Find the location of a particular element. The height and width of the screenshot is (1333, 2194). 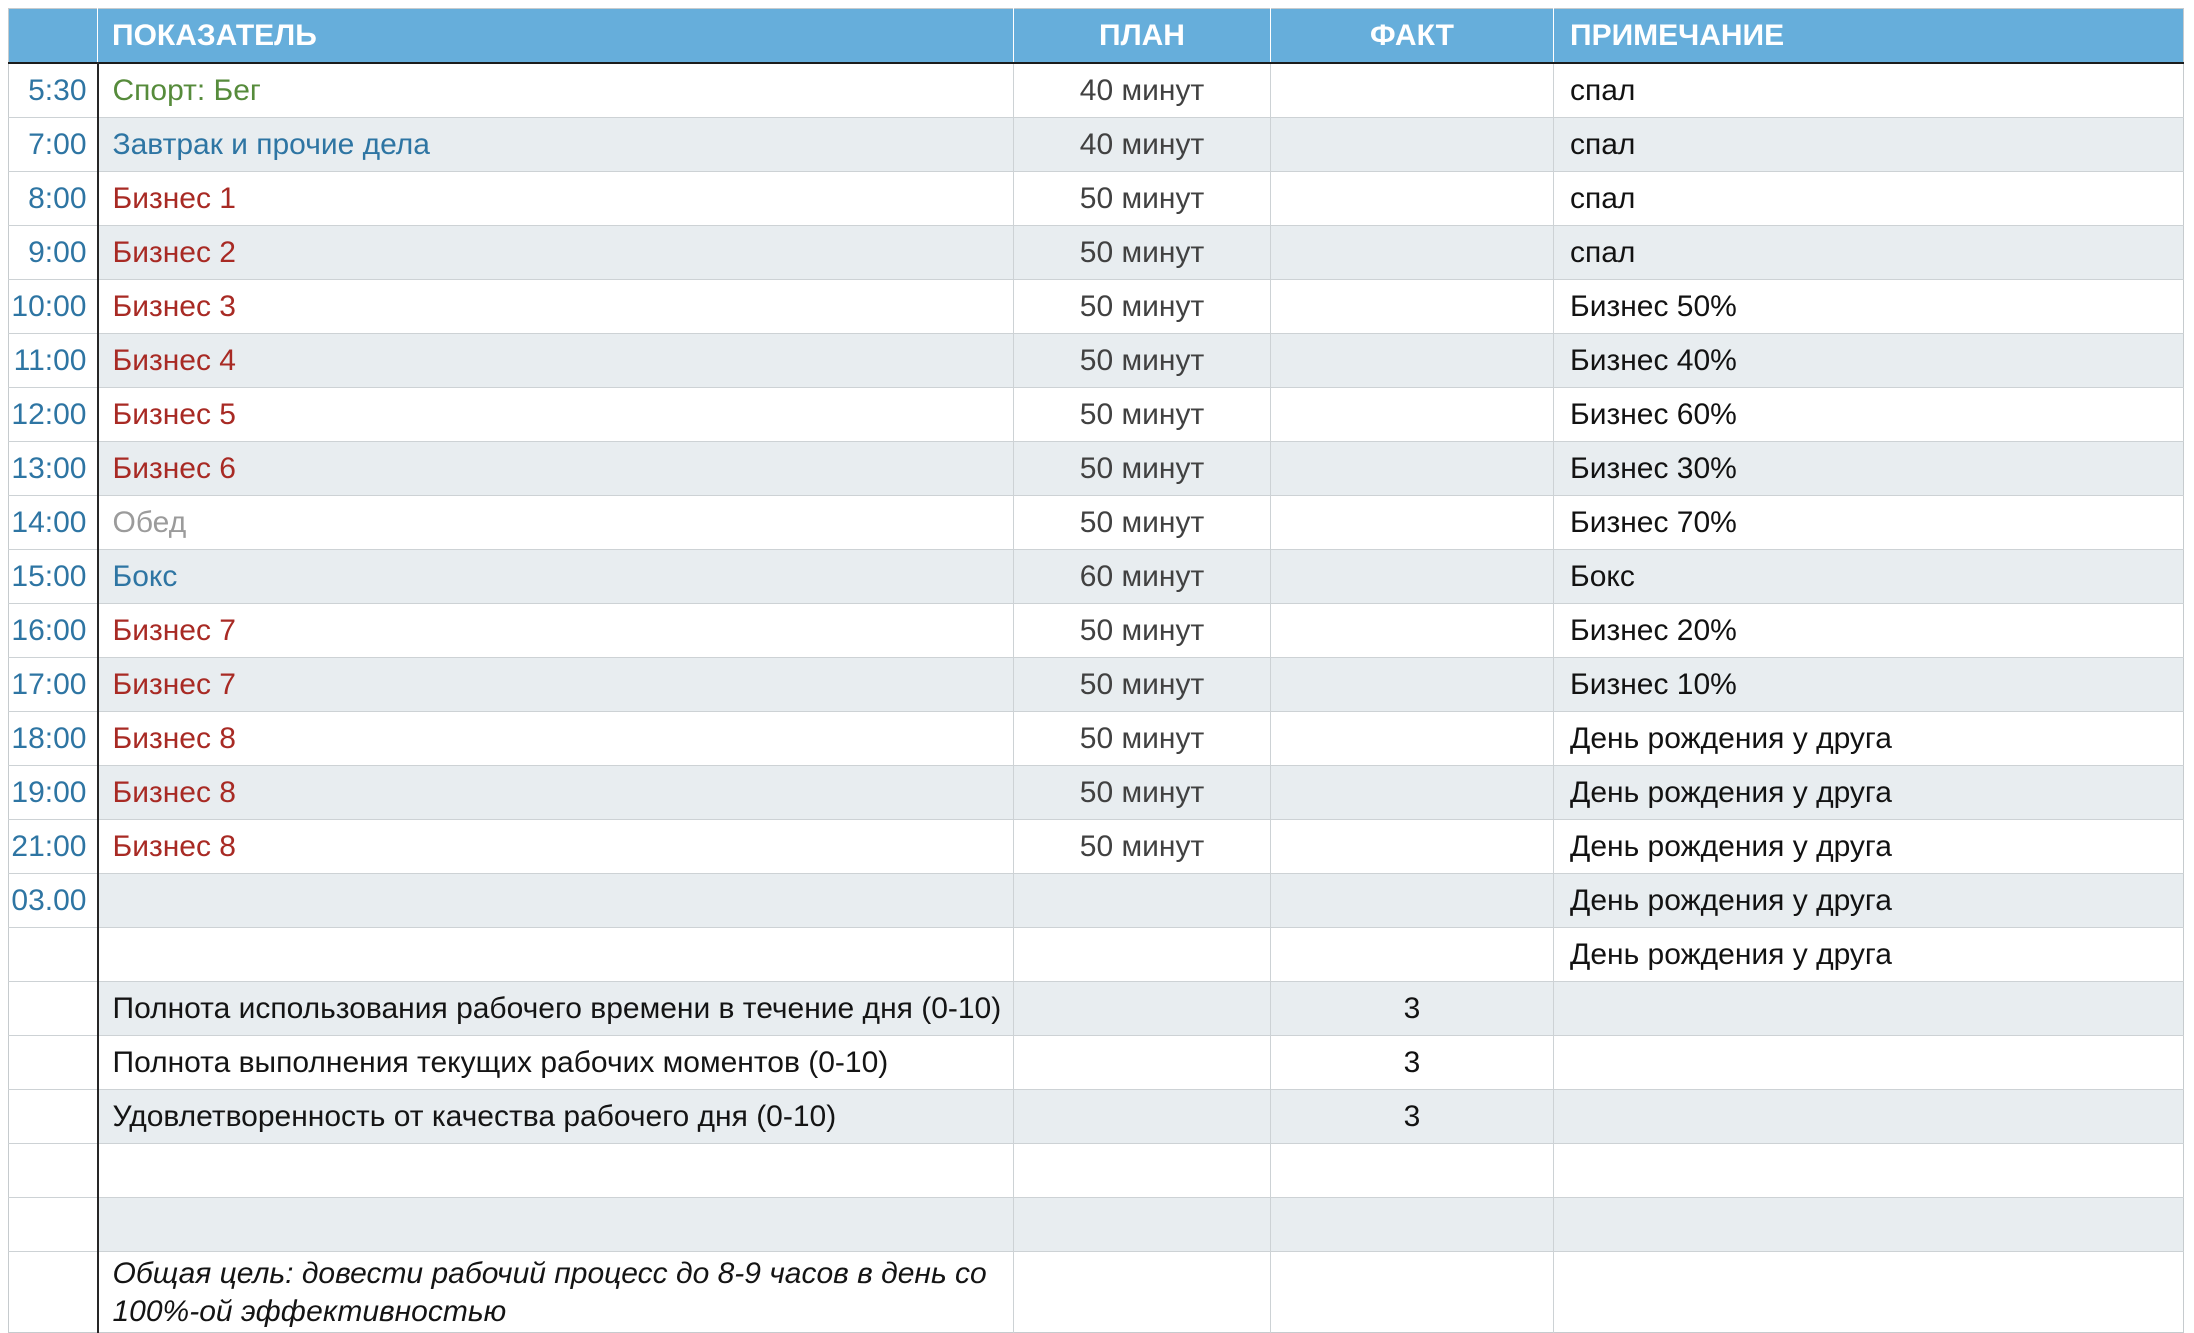

note-cell: Бизнес 30% is located at coordinates (1868, 468).